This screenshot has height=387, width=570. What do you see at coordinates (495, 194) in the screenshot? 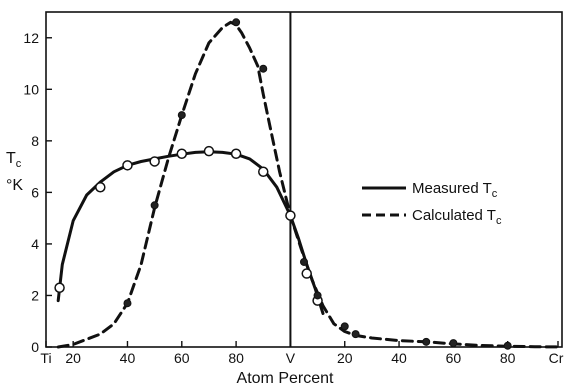
I see `legend-measured-sub: c` at bounding box center [495, 194].